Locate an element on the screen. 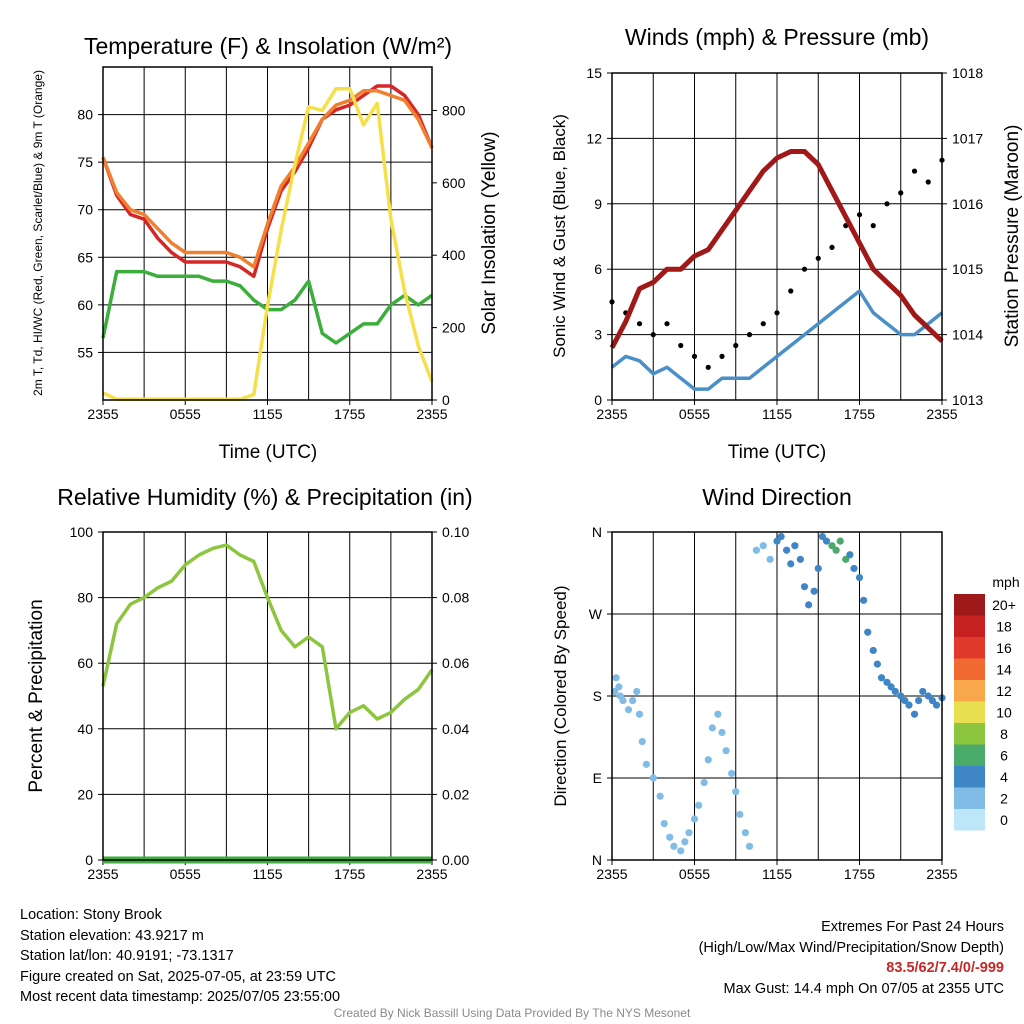 The height and width of the screenshot is (1024, 1024). legend-label: 20+ is located at coordinates (1004, 605).